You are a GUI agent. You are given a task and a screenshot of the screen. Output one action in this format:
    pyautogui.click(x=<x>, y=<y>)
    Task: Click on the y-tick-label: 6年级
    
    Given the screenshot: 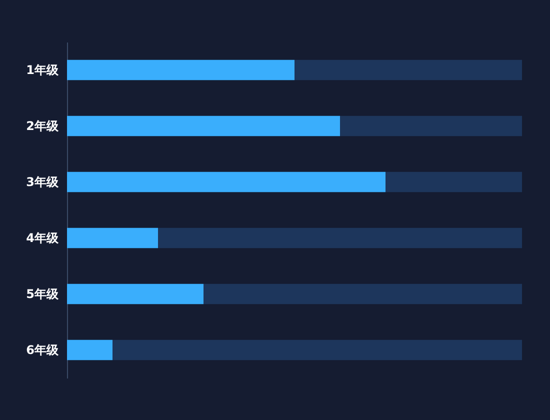 What is the action you would take?
    pyautogui.click(x=43, y=350)
    